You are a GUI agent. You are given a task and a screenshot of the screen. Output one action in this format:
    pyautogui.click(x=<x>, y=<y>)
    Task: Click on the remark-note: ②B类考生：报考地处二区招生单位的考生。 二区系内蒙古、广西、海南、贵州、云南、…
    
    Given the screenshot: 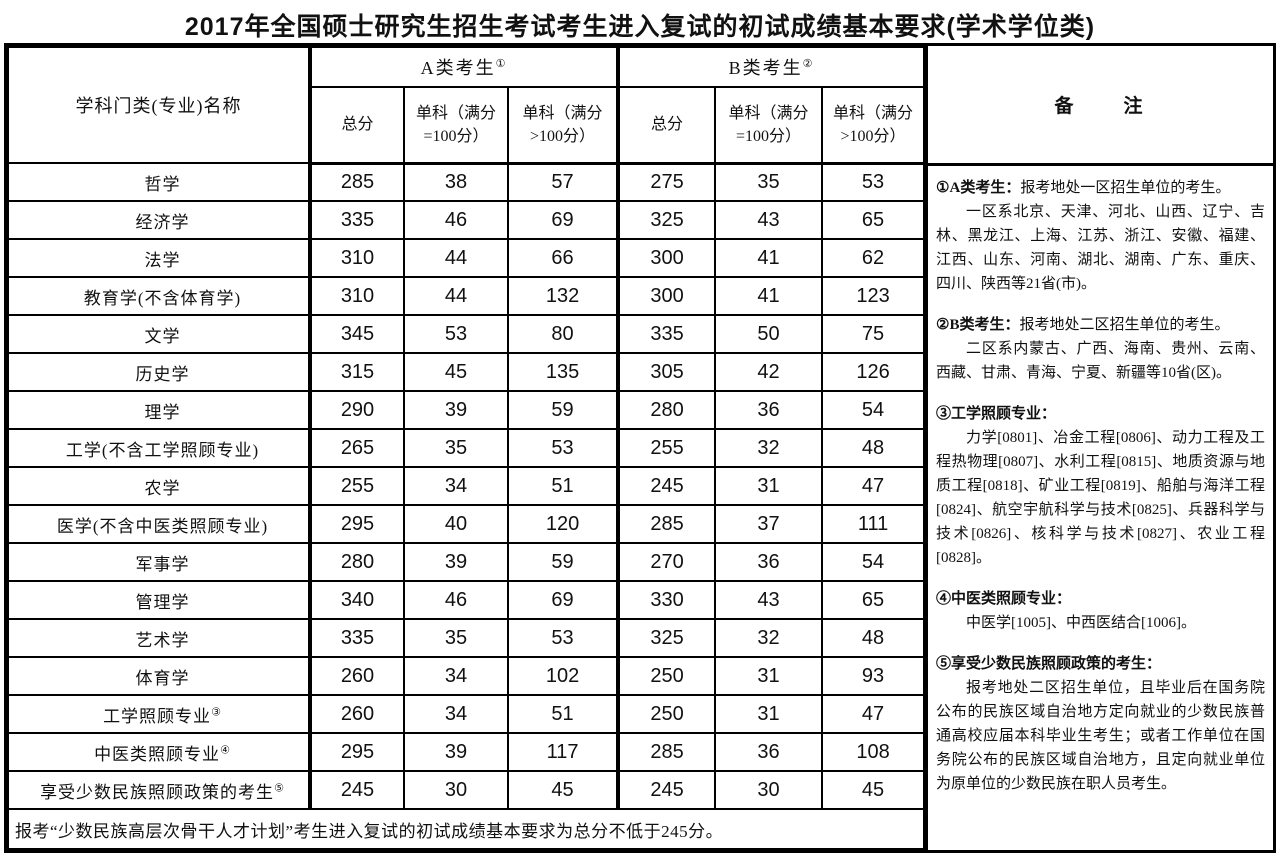 What is the action you would take?
    pyautogui.click(x=1100, y=349)
    